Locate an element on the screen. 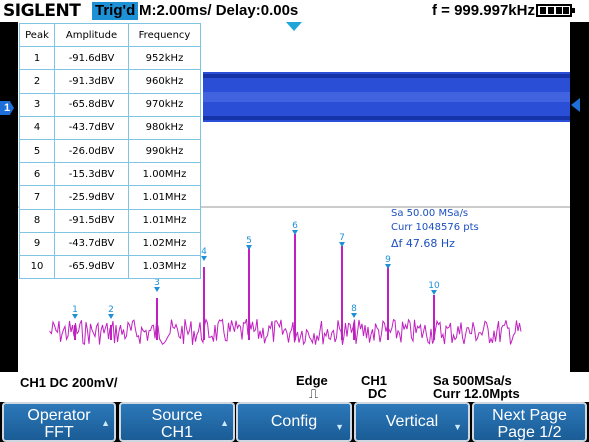  peak-index: 9 is located at coordinates (37, 243).